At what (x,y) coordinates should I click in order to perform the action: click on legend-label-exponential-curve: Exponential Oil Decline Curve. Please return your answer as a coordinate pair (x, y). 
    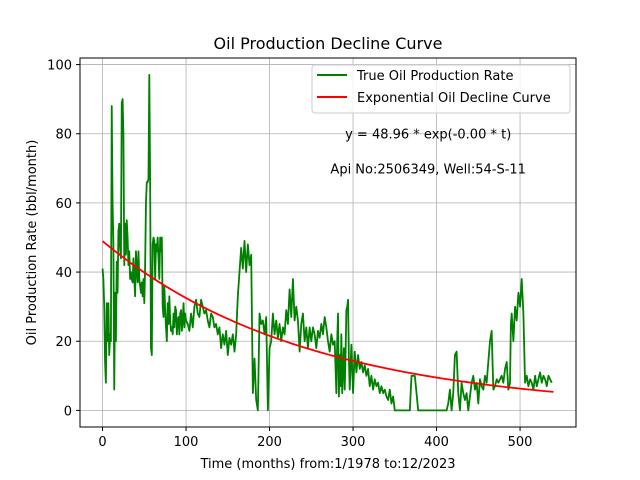
    Looking at the image, I should click on (454, 98).